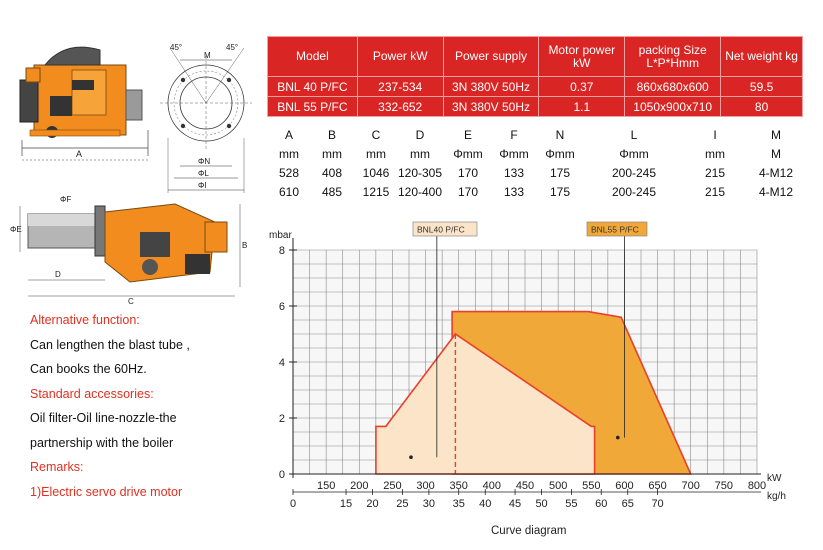 Image resolution: width=823 pixels, height=550 pixels. Describe the element at coordinates (538, 134) in the screenshot. I see `dimension-letter-row: A B C D E F N L I M` at that location.